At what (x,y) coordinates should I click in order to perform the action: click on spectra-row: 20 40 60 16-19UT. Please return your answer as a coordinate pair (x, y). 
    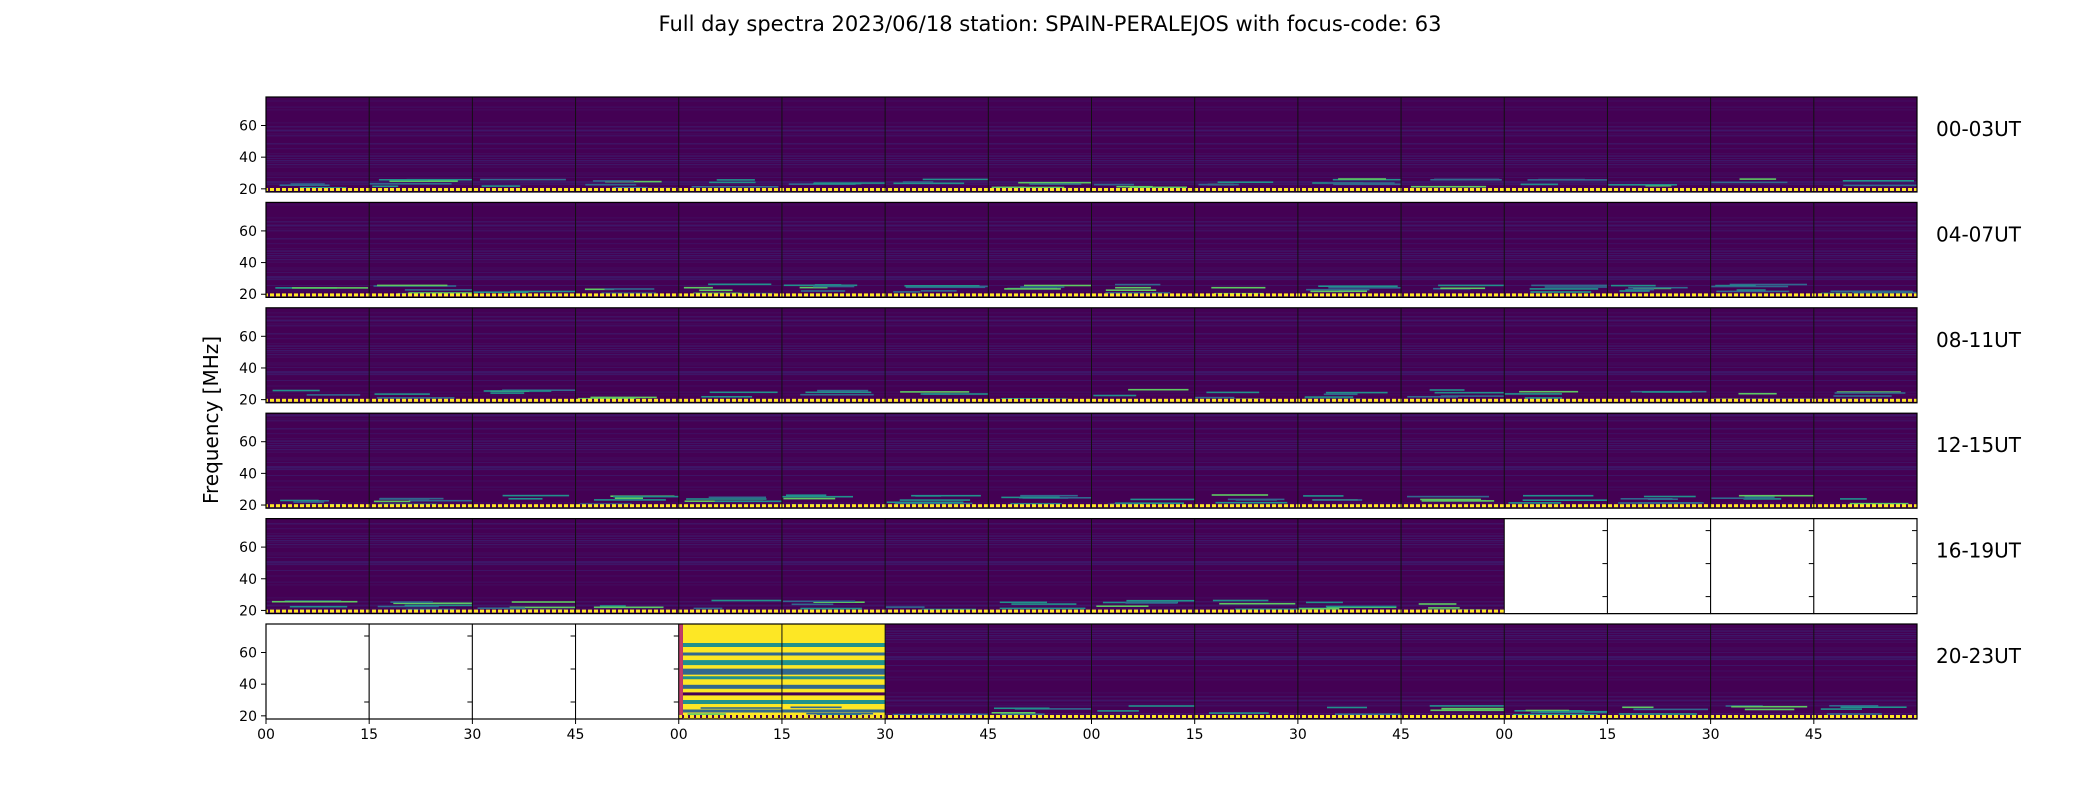
    Looking at the image, I should click on (1130, 568).